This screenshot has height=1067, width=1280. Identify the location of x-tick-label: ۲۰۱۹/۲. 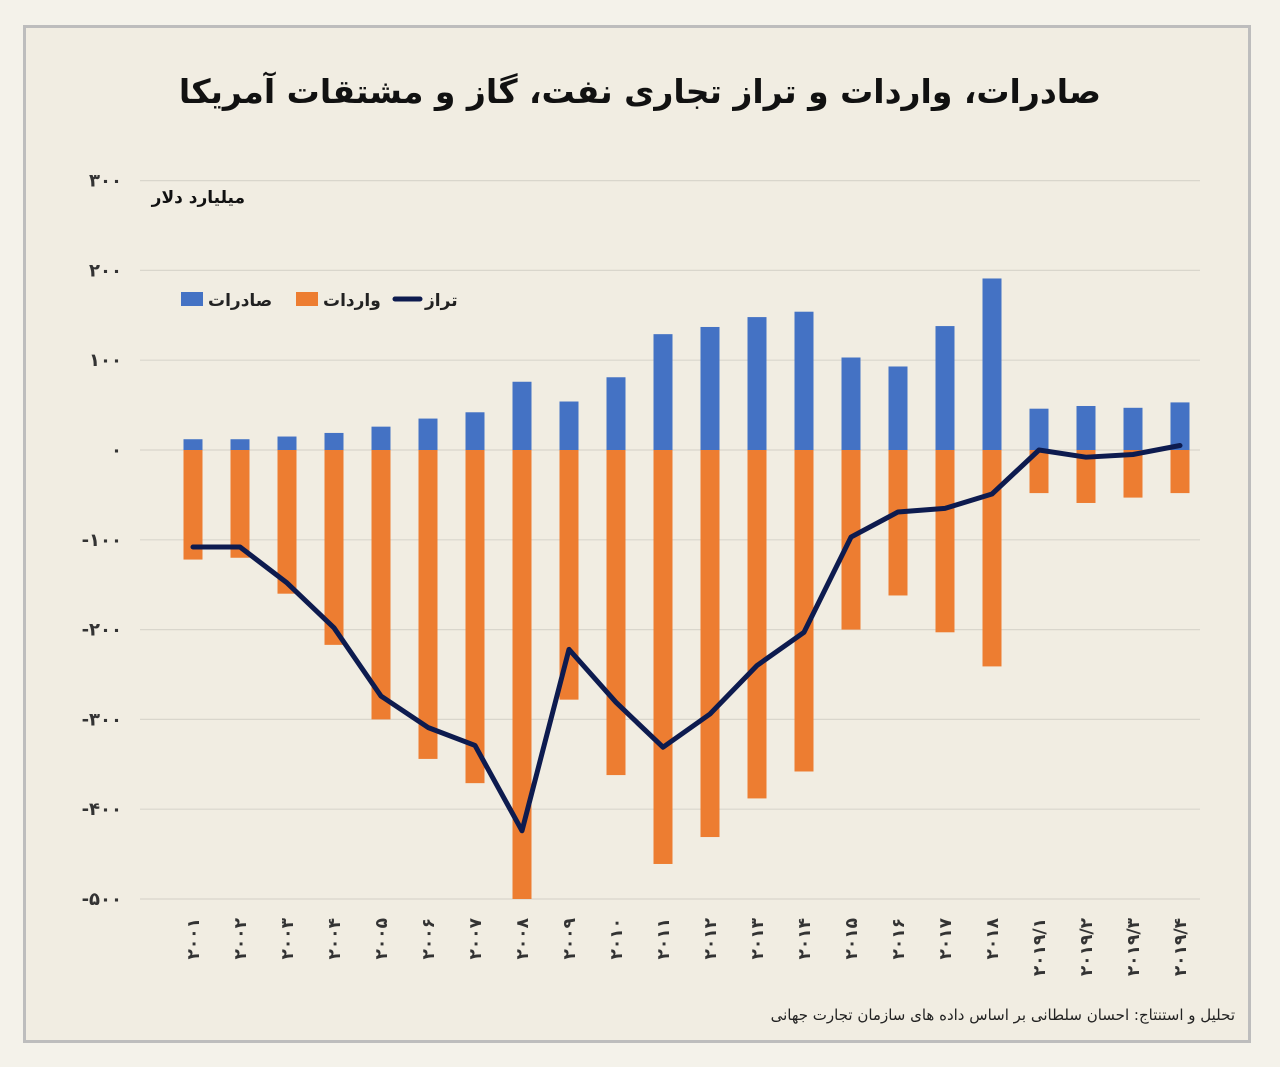
(1087, 946).